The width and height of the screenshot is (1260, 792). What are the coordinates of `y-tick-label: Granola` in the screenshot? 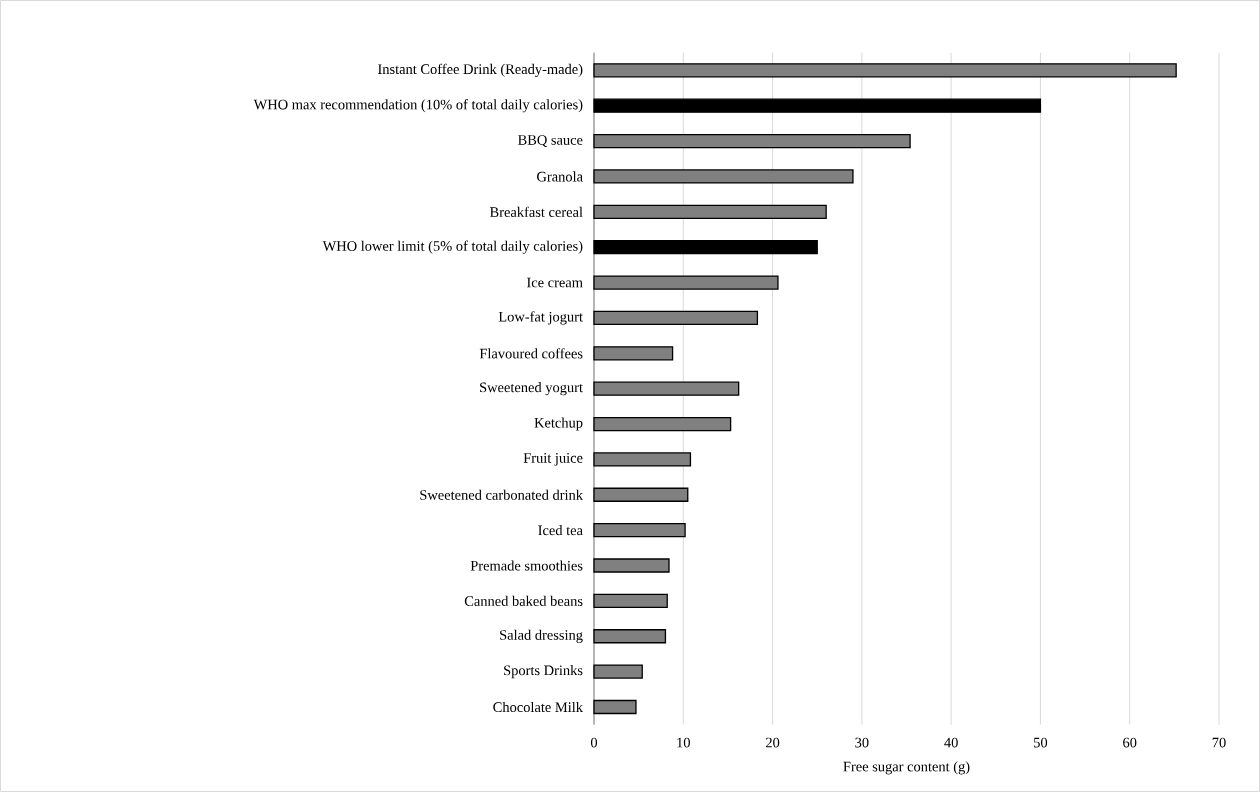 It's located at (560, 176).